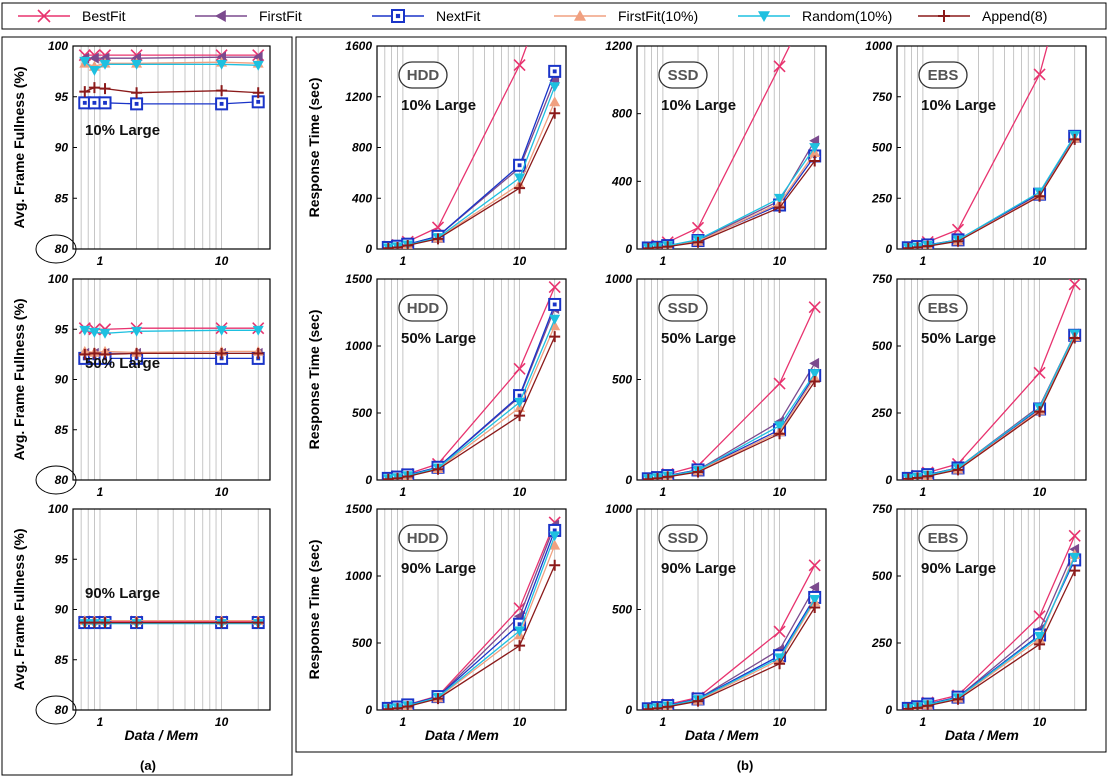 This screenshot has height=780, width=1110. Describe the element at coordinates (882, 509) in the screenshot. I see `ytick-label: 750` at that location.